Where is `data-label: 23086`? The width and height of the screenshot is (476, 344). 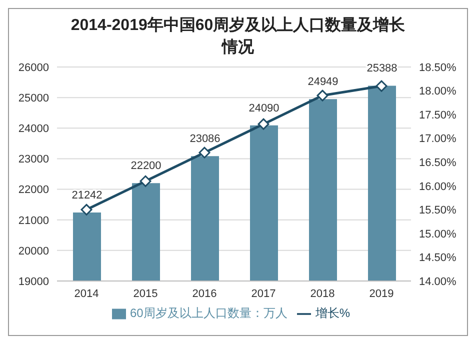 data-label: 23086 is located at coordinates (205, 139).